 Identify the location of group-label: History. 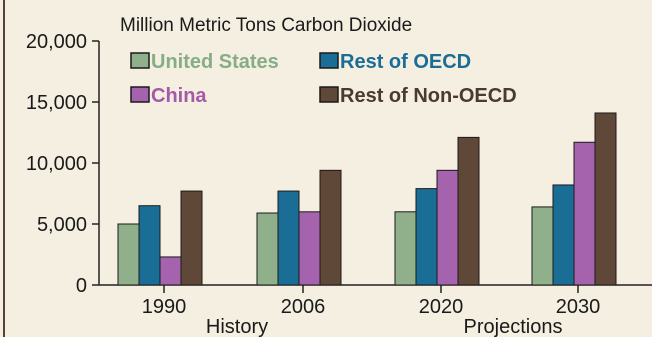
(237, 326).